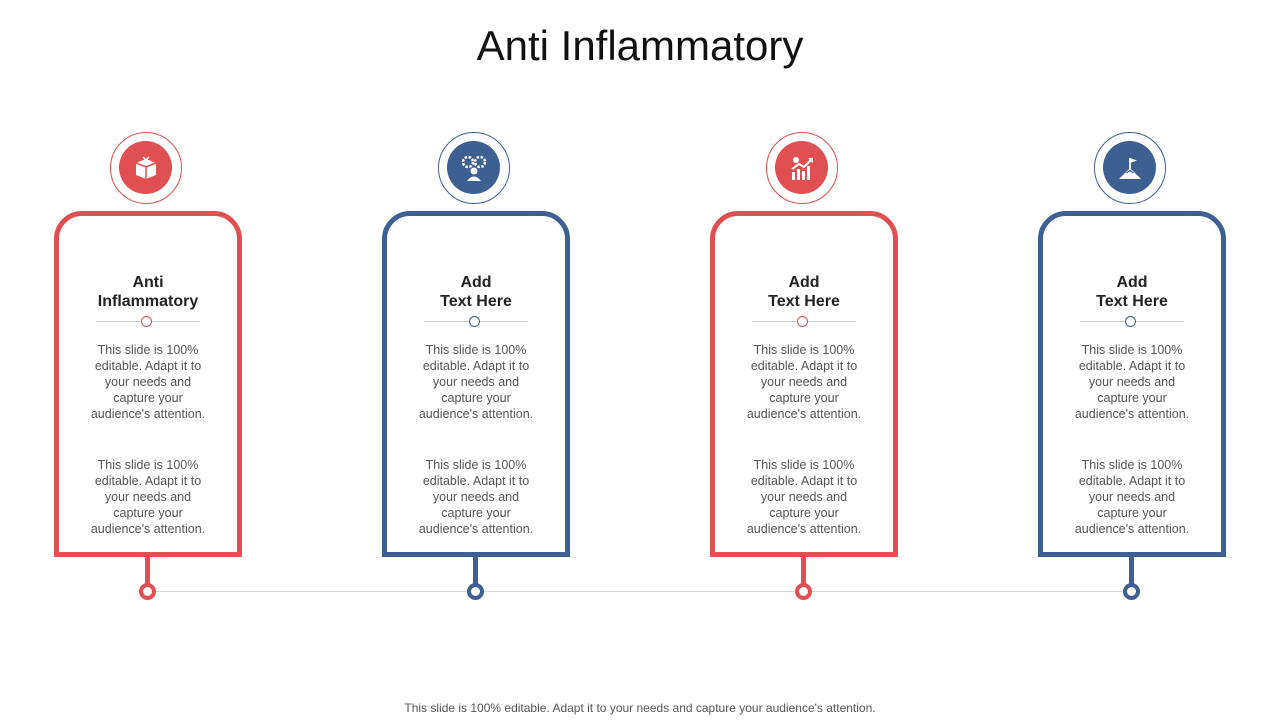 The height and width of the screenshot is (720, 1280). I want to click on slide-title: Anti Inflammatory, so click(640, 45).